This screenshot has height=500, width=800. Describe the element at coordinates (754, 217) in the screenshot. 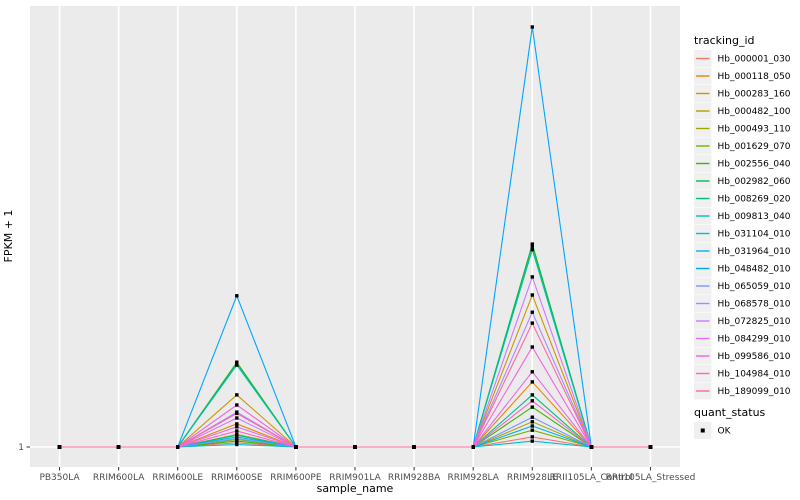

I see `legend-label: Hb_009813_040` at that location.